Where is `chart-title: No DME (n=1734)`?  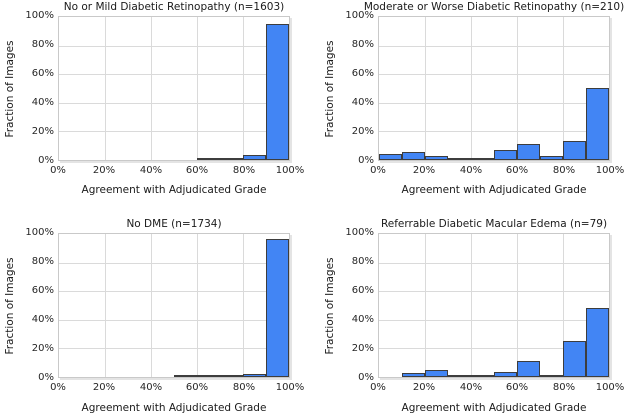 chart-title: No DME (n=1734) is located at coordinates (174, 224).